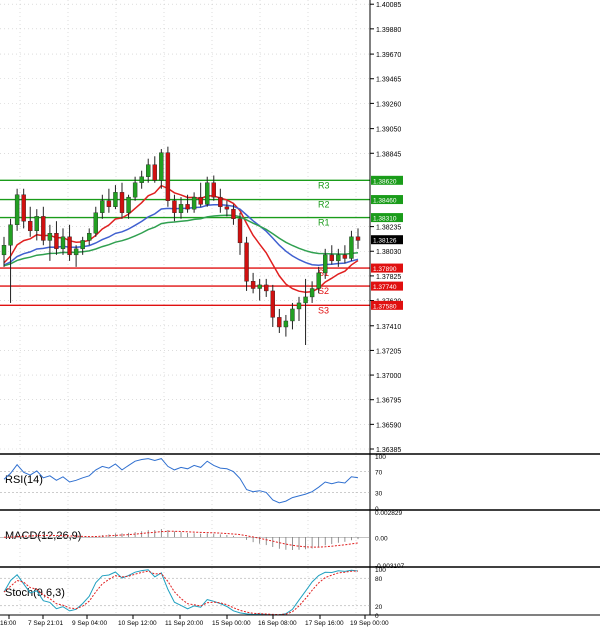 The height and width of the screenshot is (629, 600). Describe the element at coordinates (324, 205) in the screenshot. I see `level-name-r2: R2` at that location.